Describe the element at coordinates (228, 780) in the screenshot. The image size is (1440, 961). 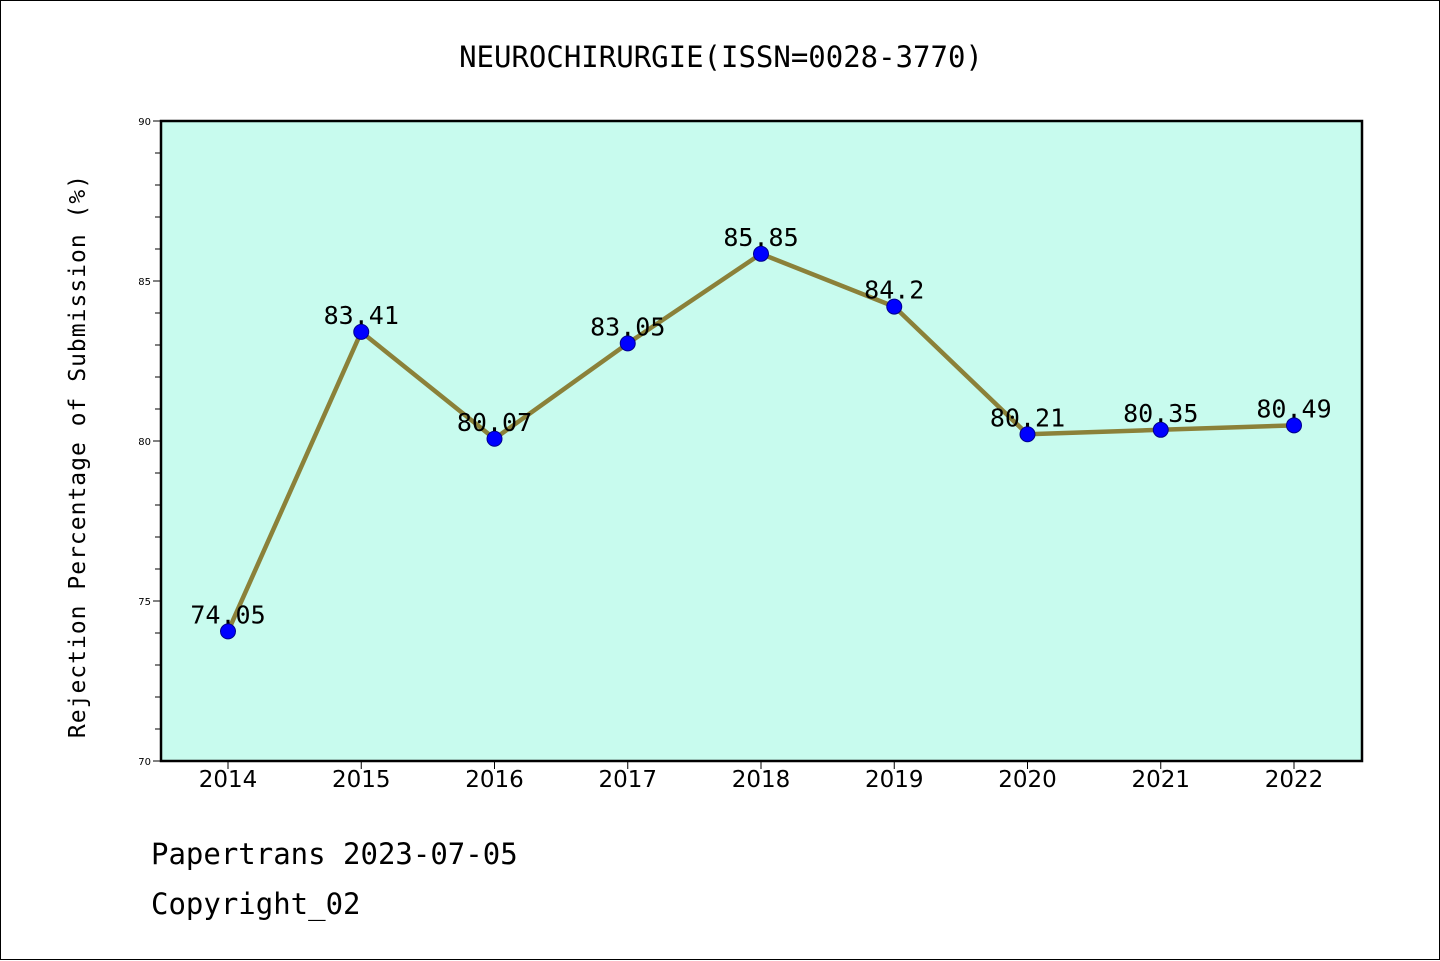
I see `x-tick-label: 2014` at that location.